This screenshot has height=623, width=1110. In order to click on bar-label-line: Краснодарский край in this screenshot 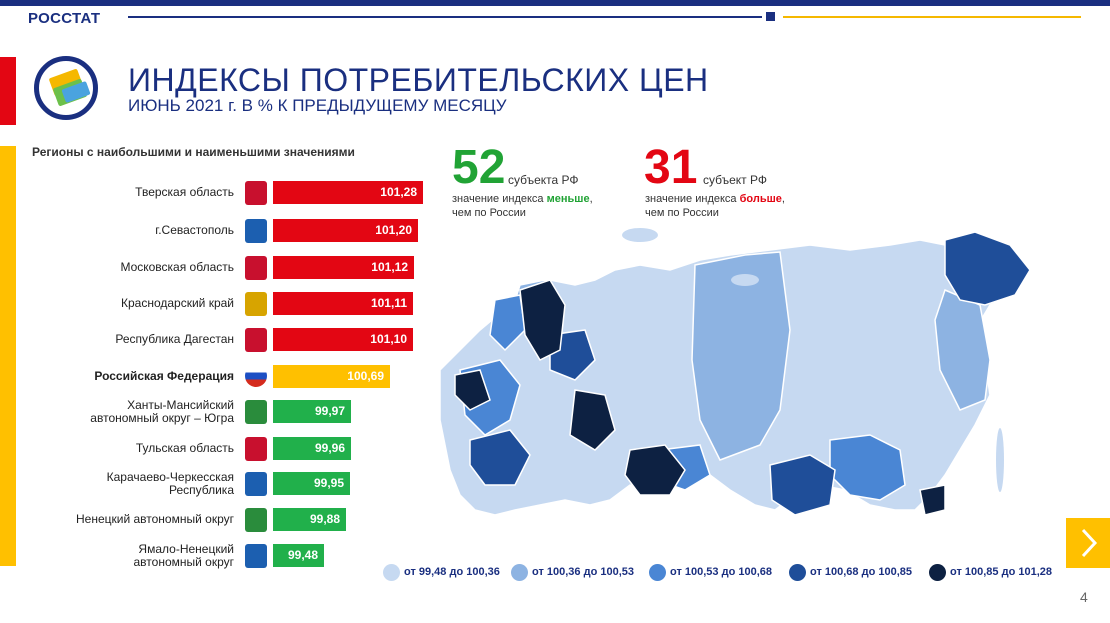, I will do `click(177, 303)`.